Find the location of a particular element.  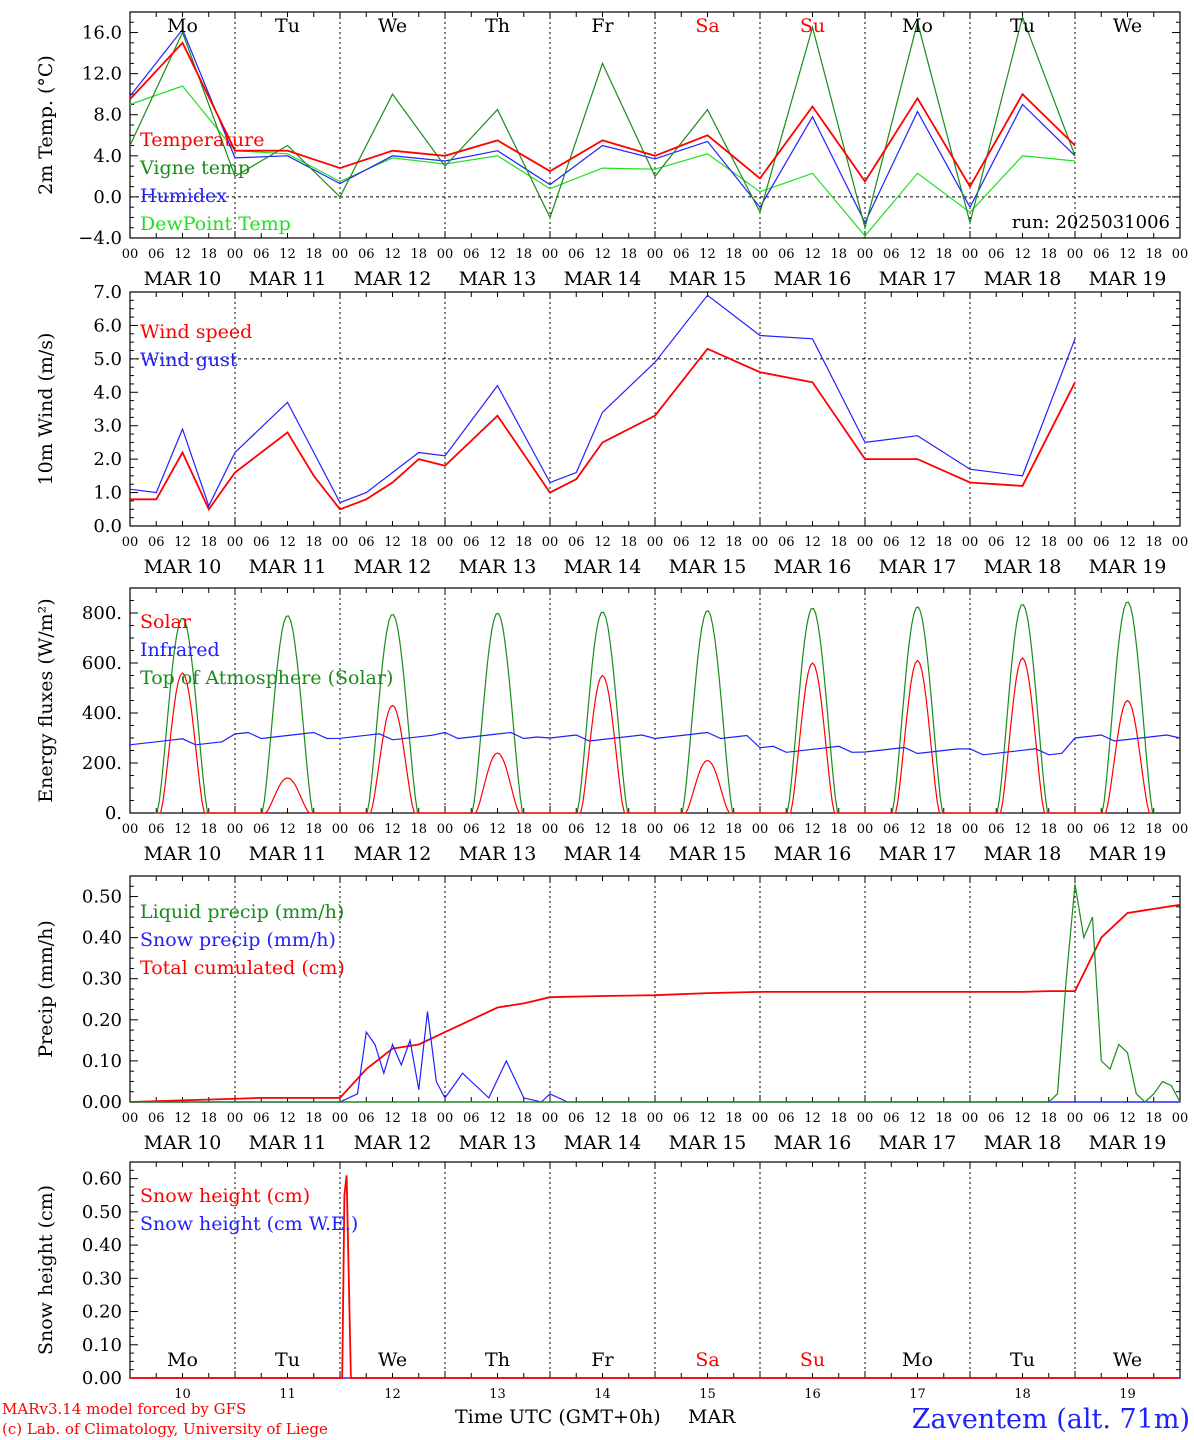

weekday-label: Mo is located at coordinates (182, 26).